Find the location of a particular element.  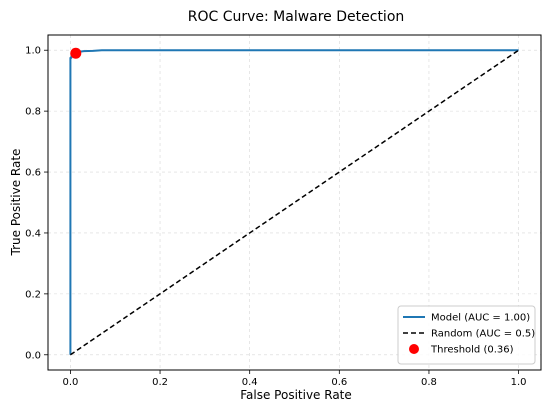

legend-marker is located at coordinates (414, 349).